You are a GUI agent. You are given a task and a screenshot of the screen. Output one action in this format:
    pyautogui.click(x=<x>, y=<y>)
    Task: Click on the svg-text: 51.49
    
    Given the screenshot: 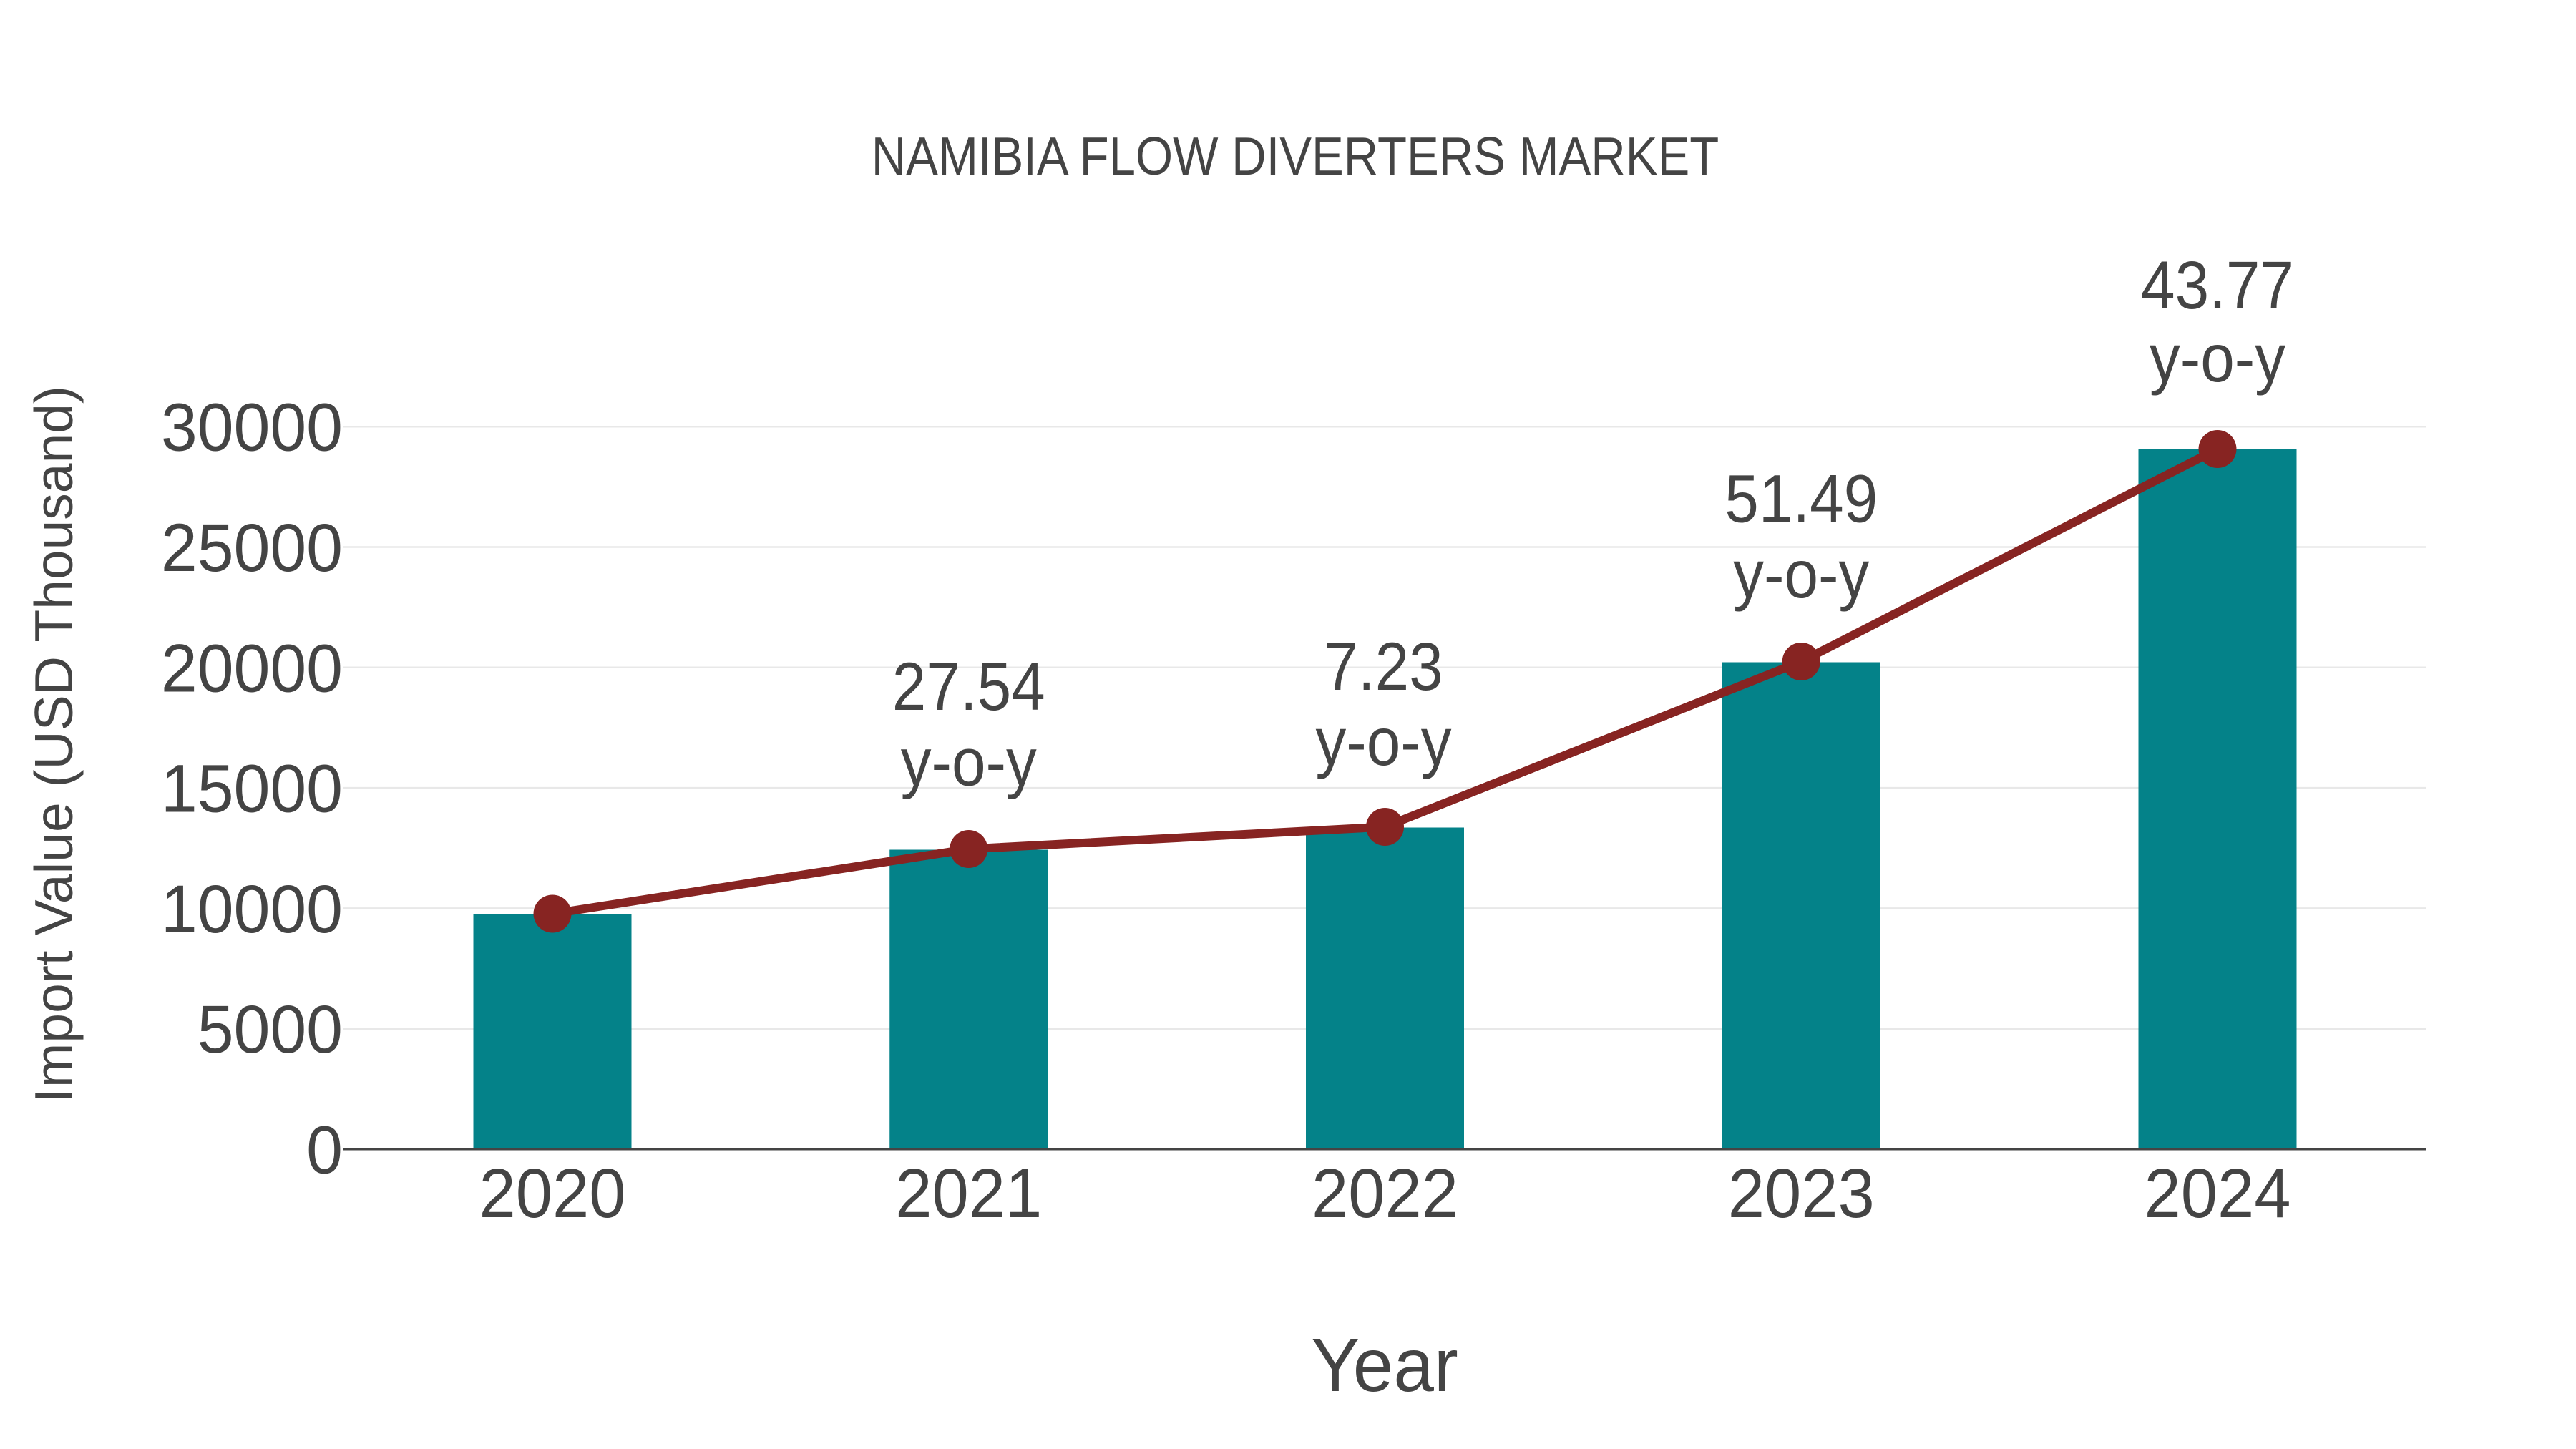 What is the action you would take?
    pyautogui.click(x=1801, y=499)
    